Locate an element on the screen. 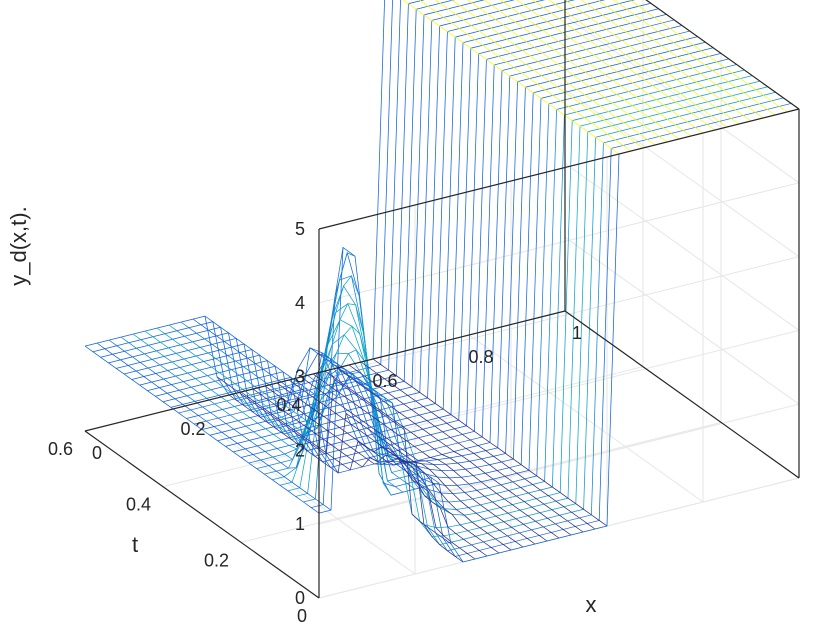 Image resolution: width=830 pixels, height=622 pixels. x-tick-label-0: 0 is located at coordinates (97, 453).